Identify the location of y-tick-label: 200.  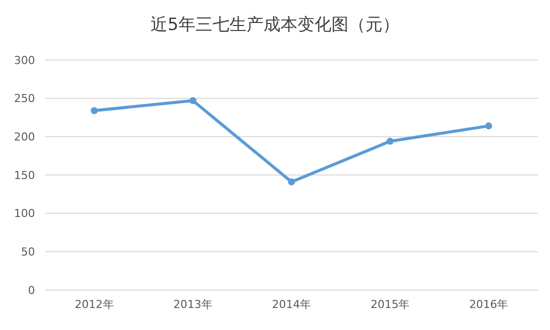
(24, 137).